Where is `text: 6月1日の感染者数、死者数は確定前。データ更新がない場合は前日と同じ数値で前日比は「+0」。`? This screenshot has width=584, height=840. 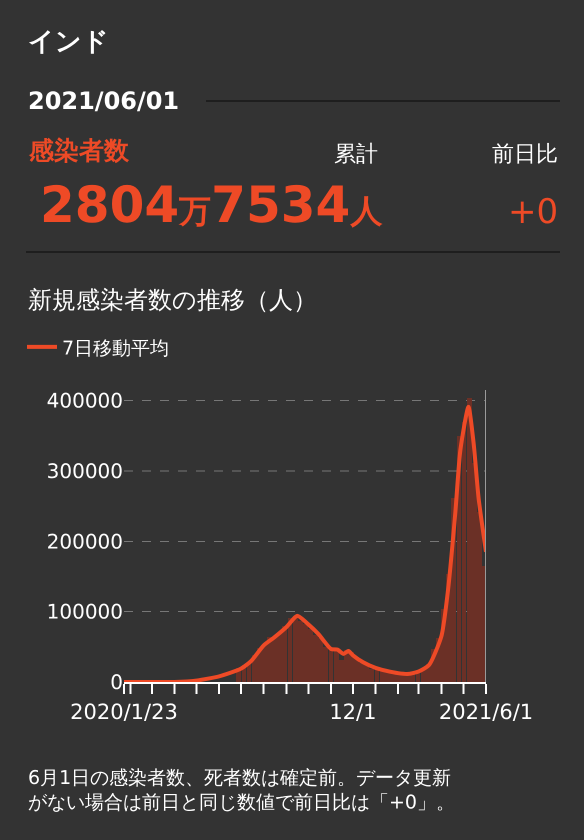
text: 6月1日の感染者数、死者数は確定前。データ更新がない場合は前日と同じ数値で前日比は「+0」。 is located at coordinates (242, 790).